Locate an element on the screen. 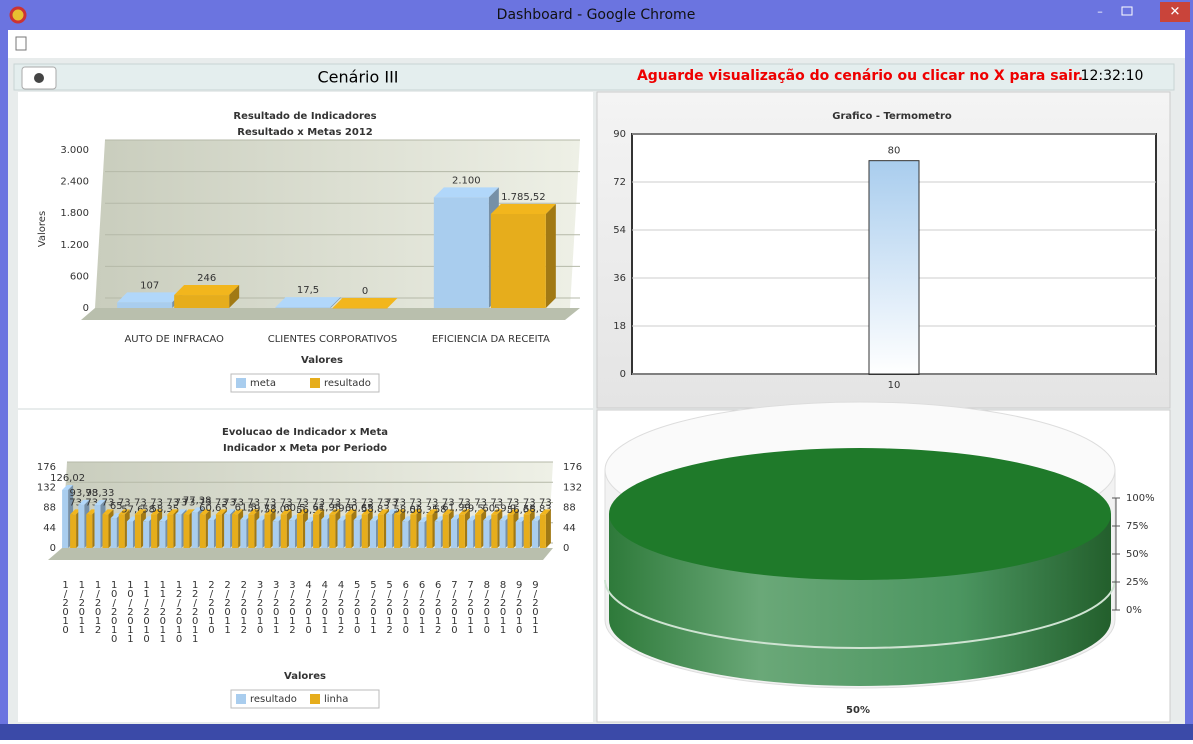 The height and width of the screenshot is (744, 1193). value-label: 17,5 is located at coordinates (308, 290).